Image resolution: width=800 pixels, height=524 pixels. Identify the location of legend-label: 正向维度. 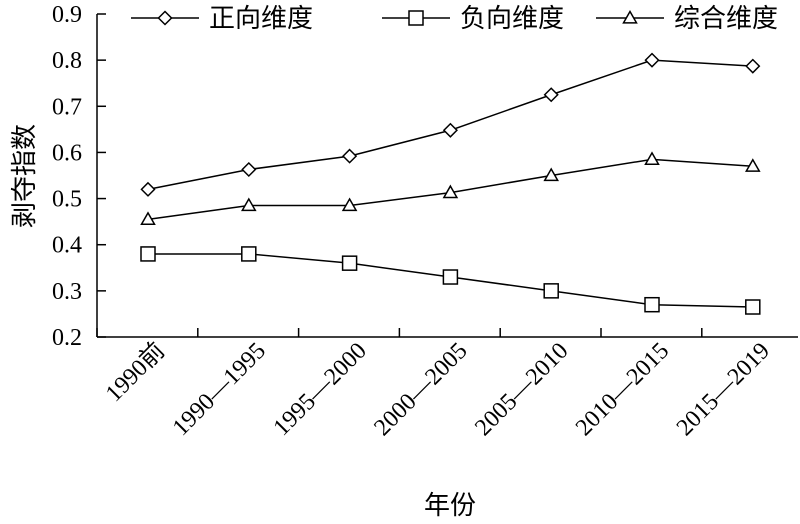
(261, 18).